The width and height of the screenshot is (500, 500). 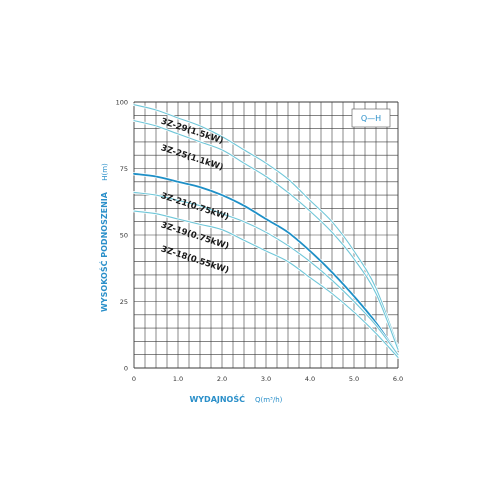 I want to click on y-axis-unit: H(m), so click(x=105, y=172).